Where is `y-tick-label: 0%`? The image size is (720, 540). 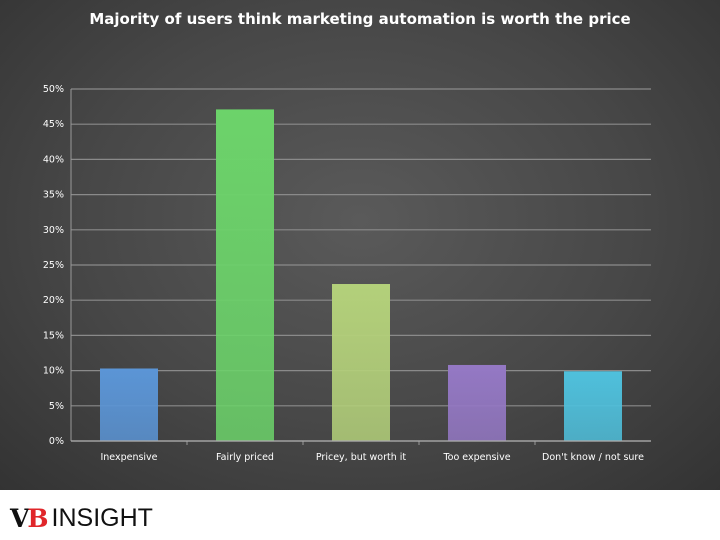
y-tick-label: 0% is located at coordinates (56, 441).